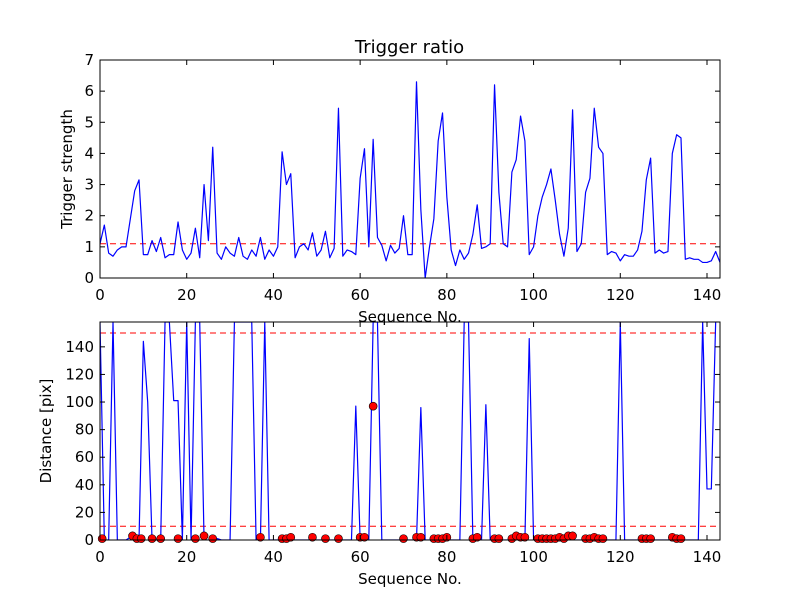  Describe the element at coordinates (84, 457) in the screenshot. I see `y-tick-label: 60` at that location.